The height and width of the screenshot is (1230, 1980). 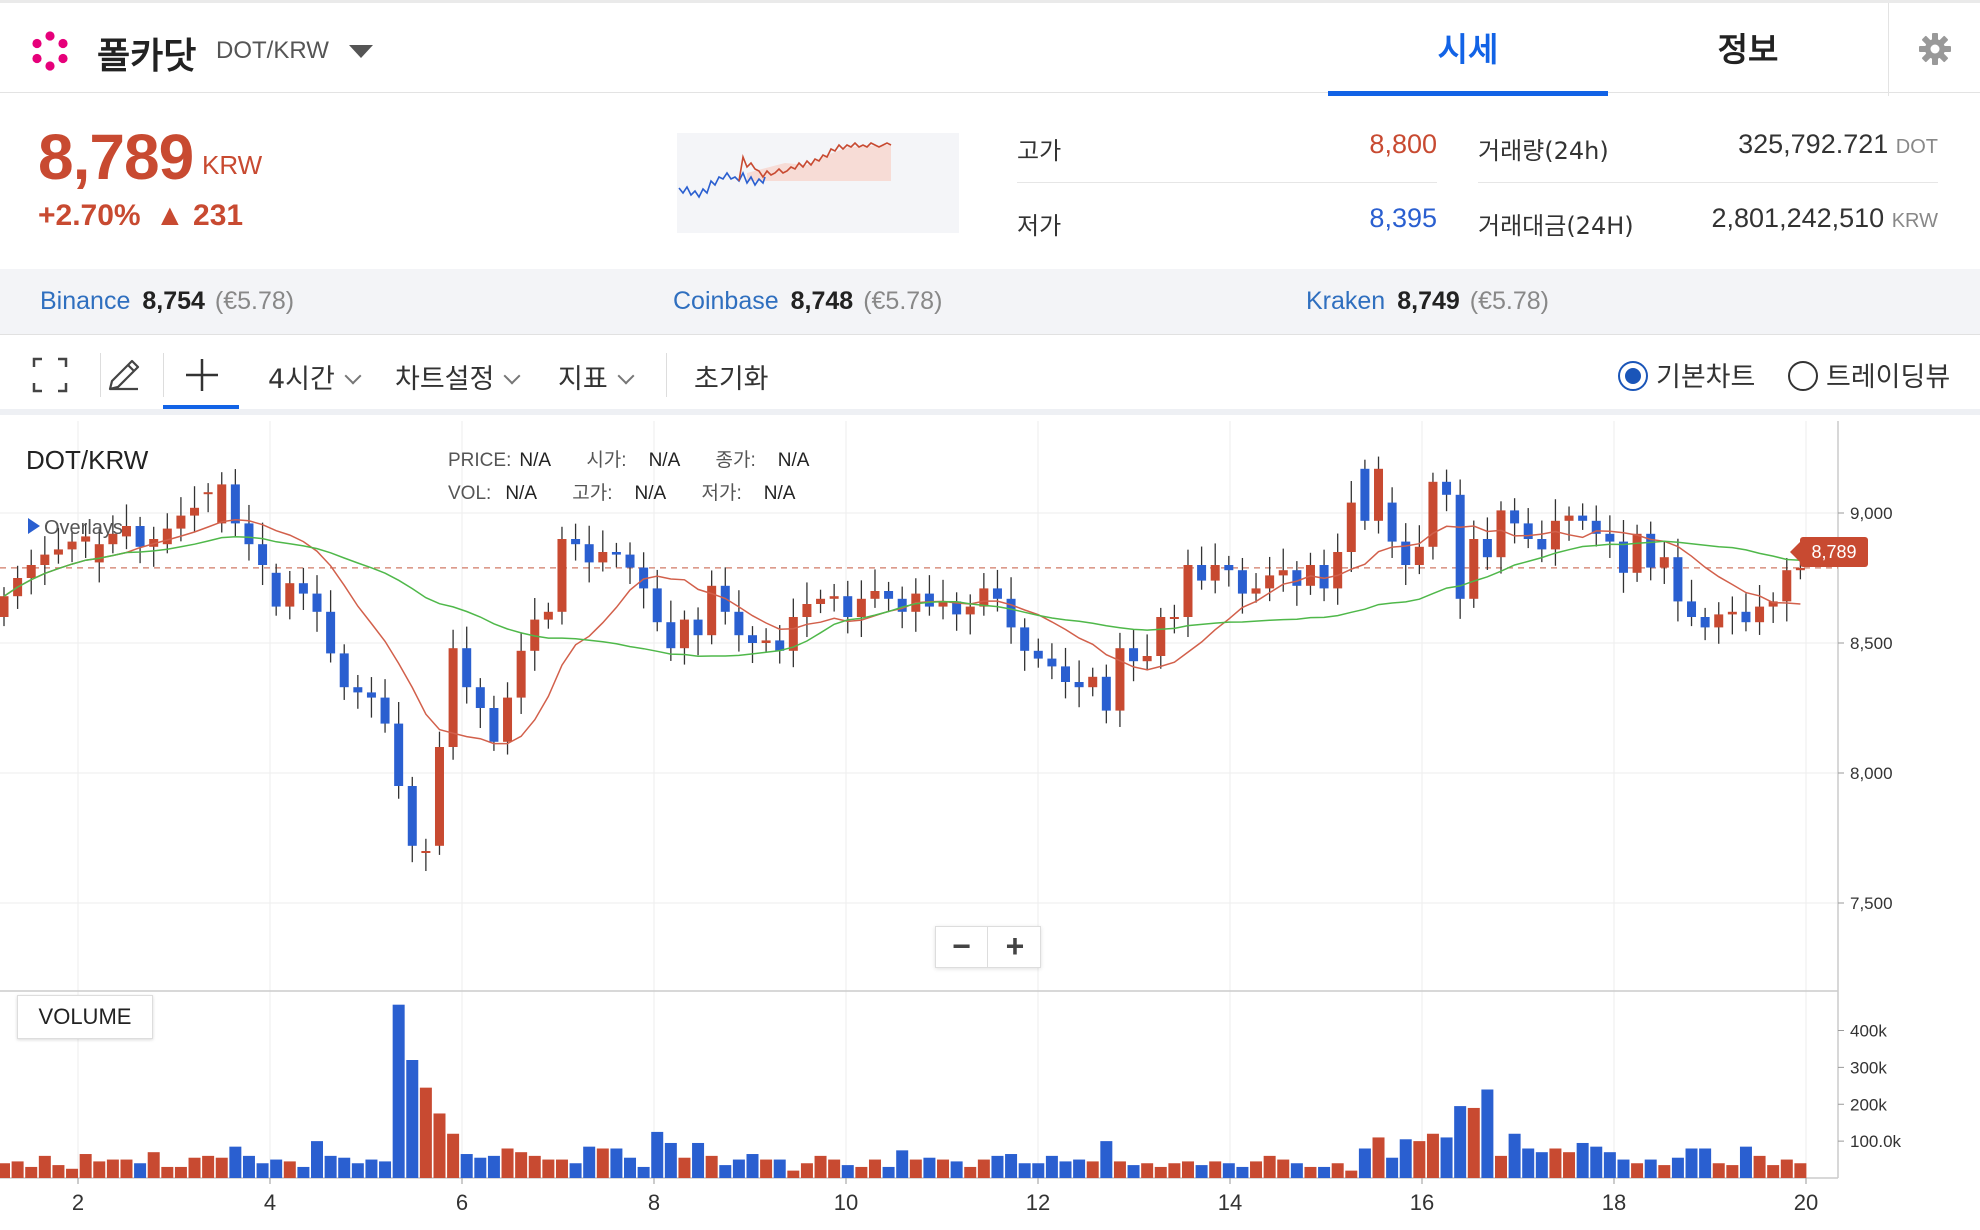 What do you see at coordinates (361, 51) in the screenshot?
I see `chevron-down-icon` at bounding box center [361, 51].